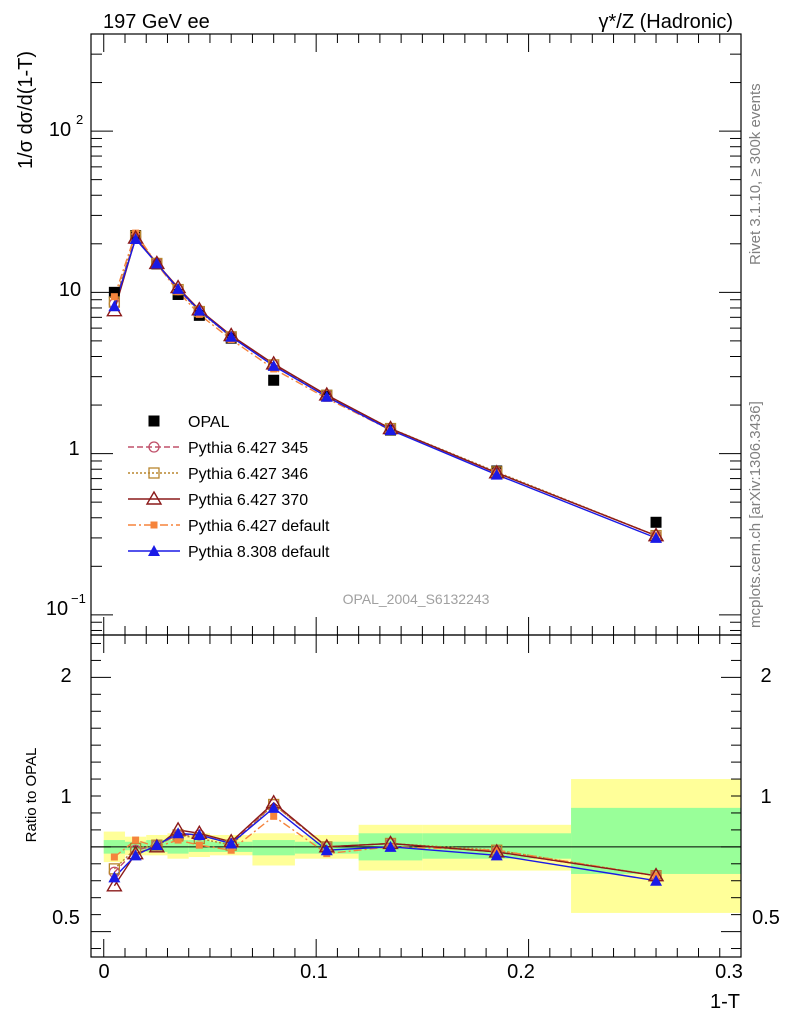  I want to click on legend-markers, so click(154, 485).